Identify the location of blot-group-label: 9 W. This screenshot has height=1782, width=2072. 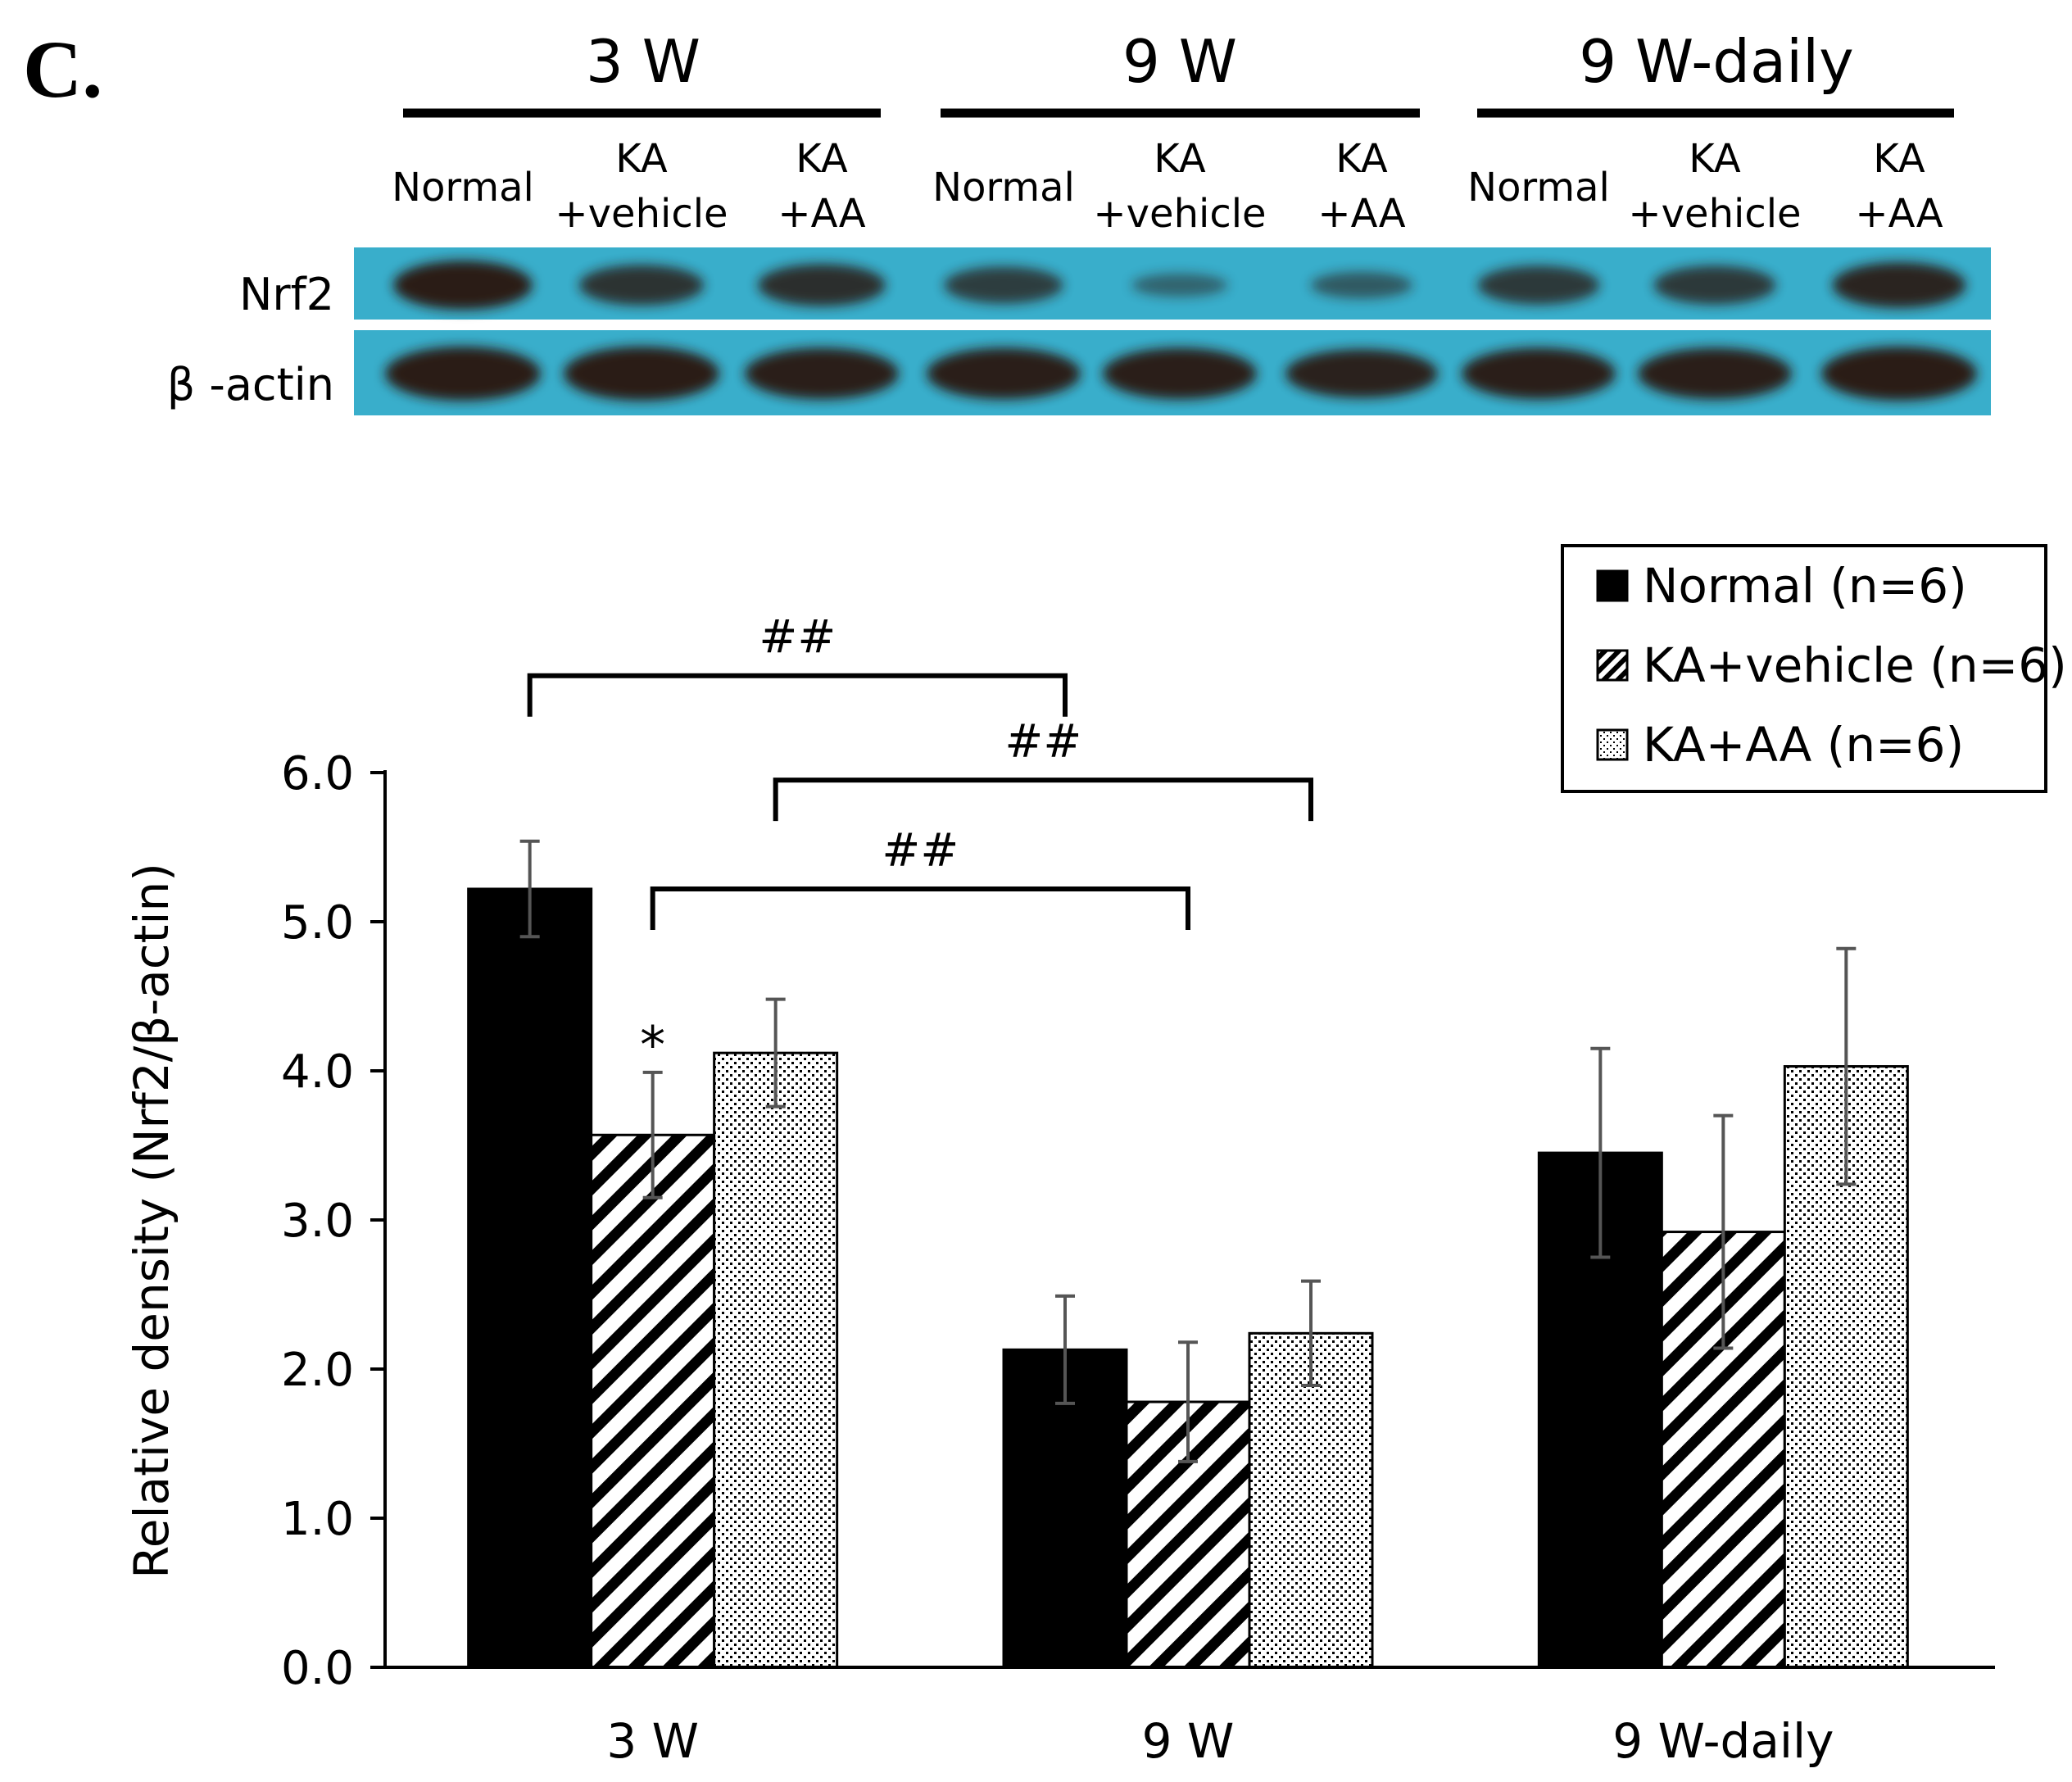
(1179, 62).